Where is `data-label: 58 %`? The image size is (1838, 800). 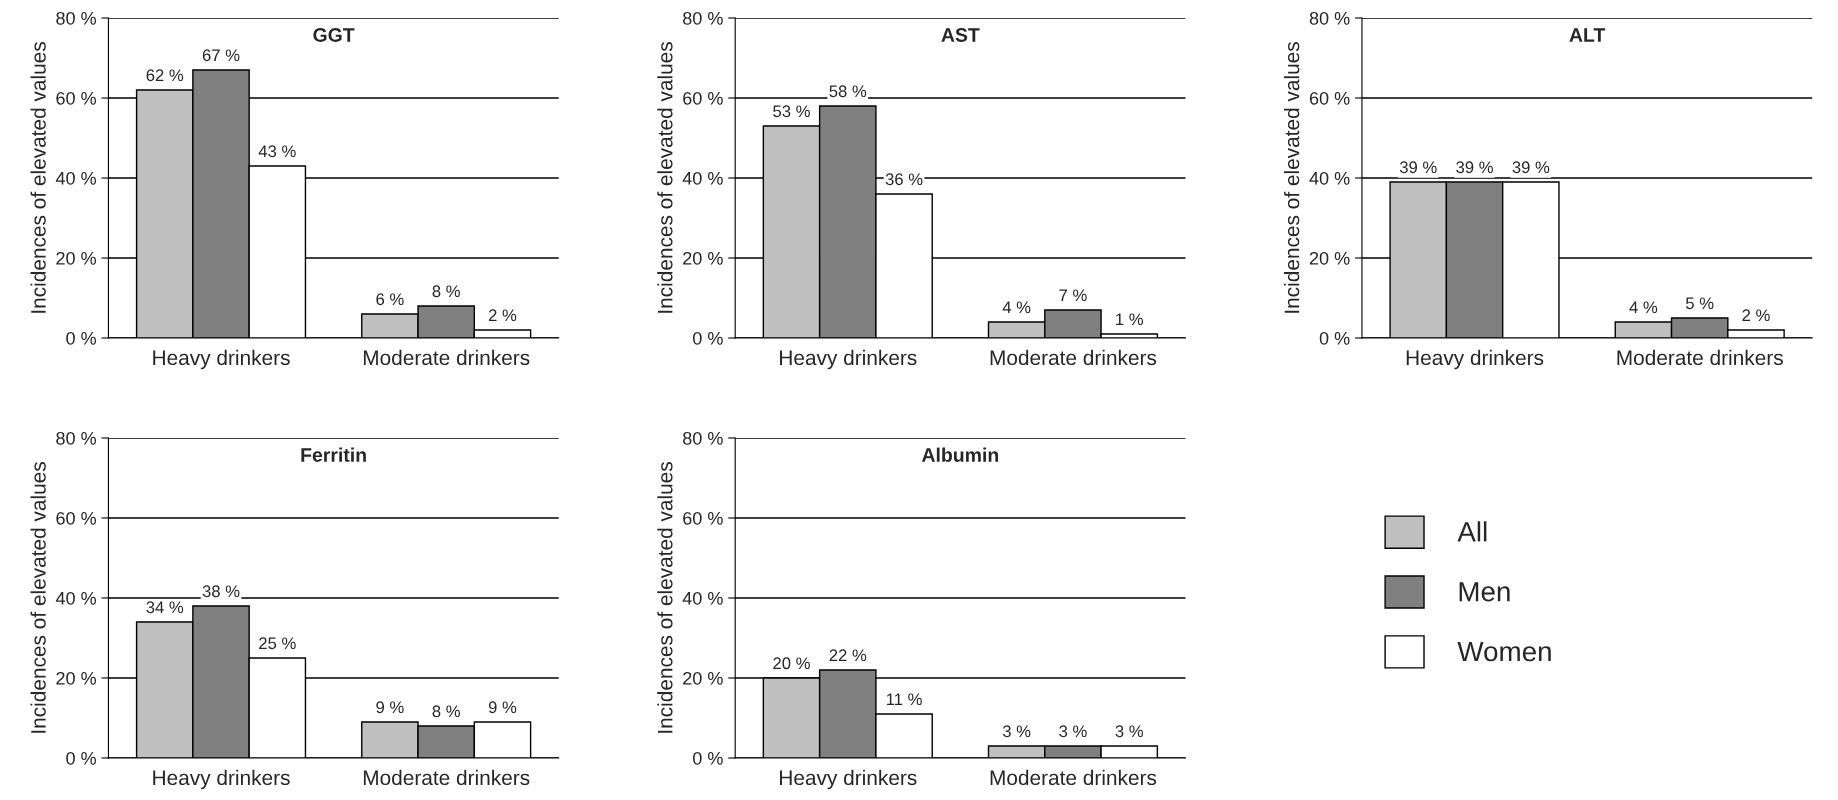
data-label: 58 % is located at coordinates (848, 91).